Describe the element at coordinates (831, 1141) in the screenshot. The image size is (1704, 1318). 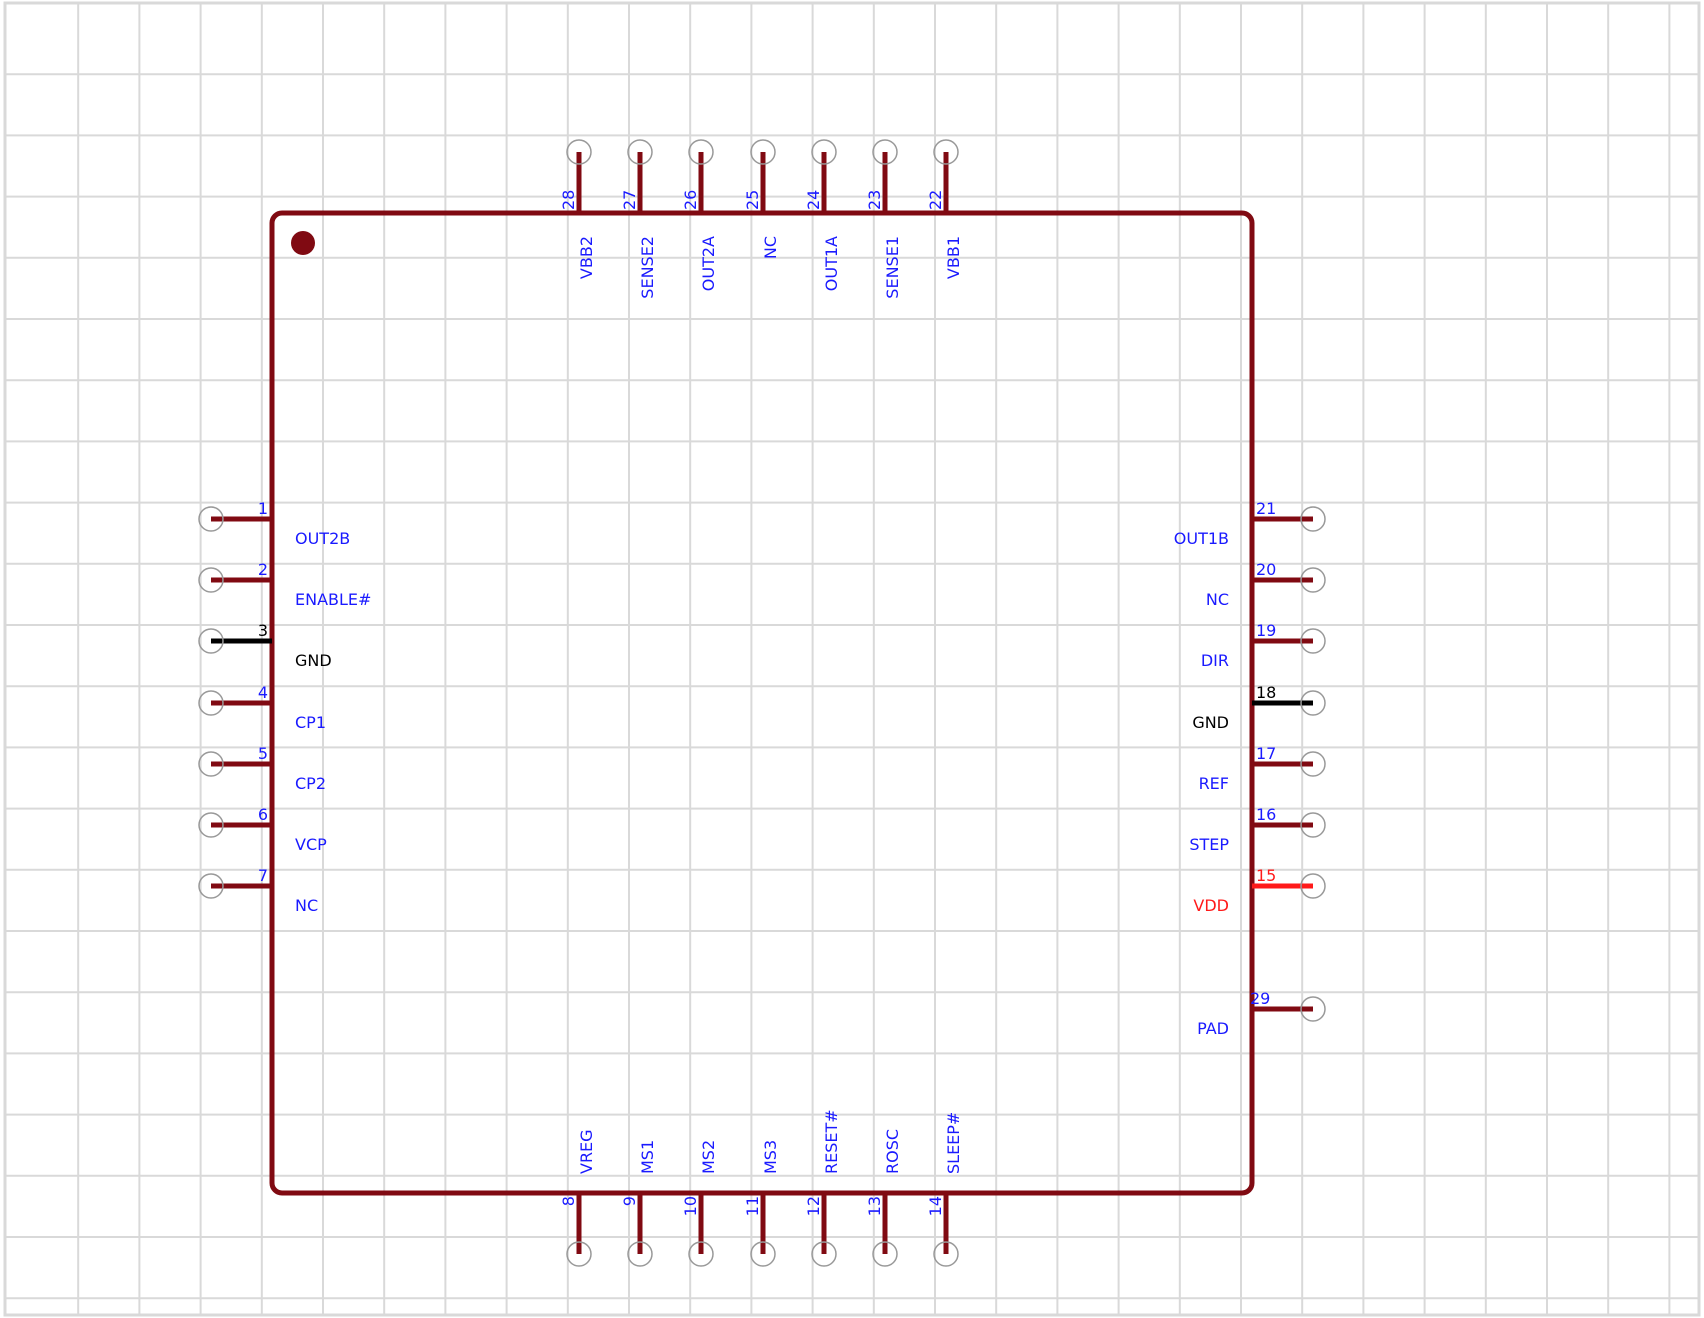
I see `pin-name: RESET#` at that location.